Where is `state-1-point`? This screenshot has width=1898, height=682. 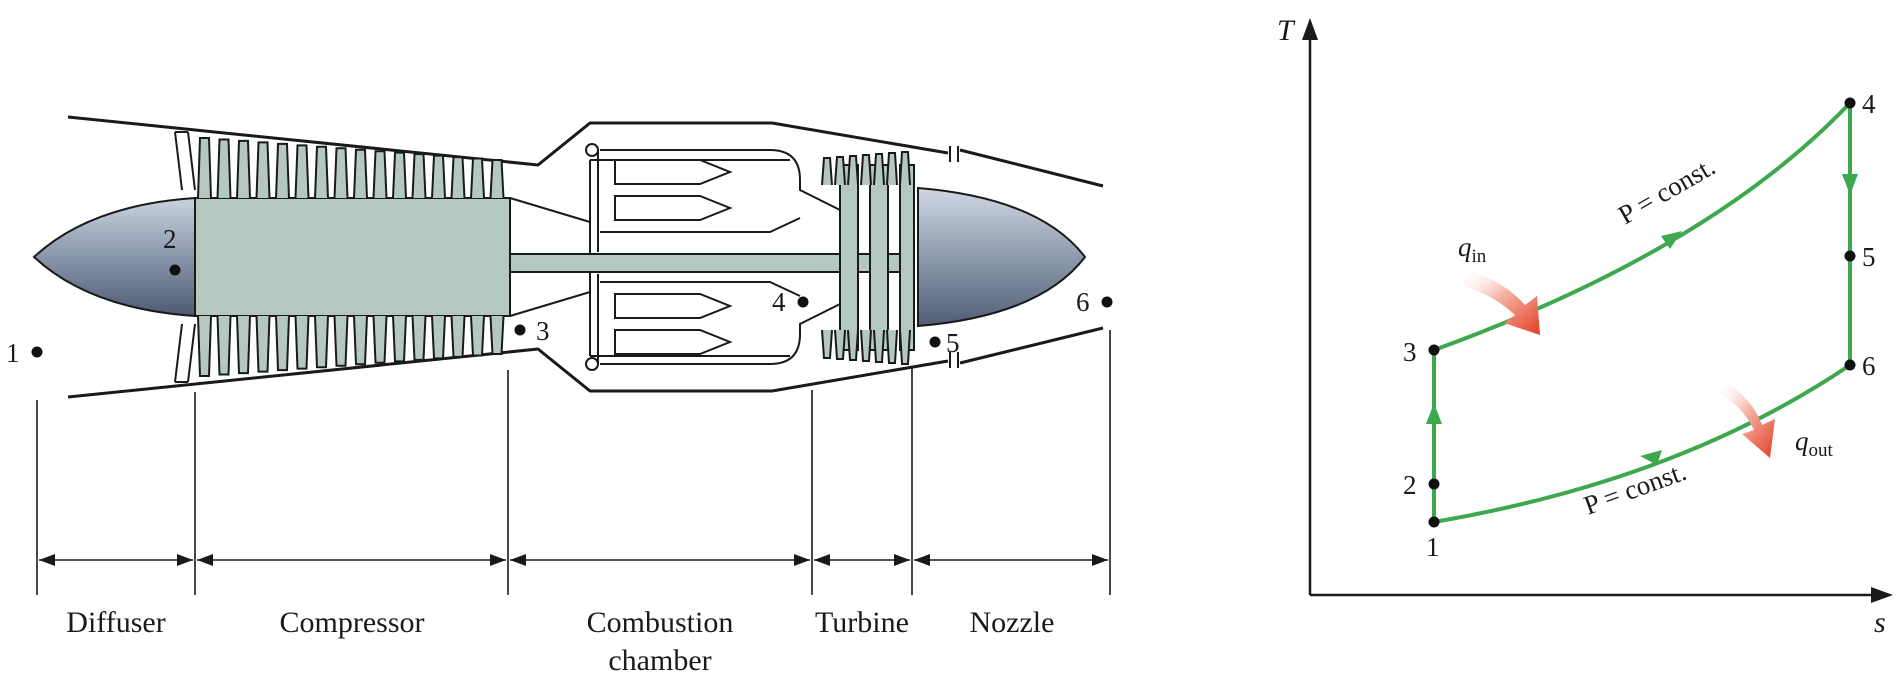 state-1-point is located at coordinates (1434, 522).